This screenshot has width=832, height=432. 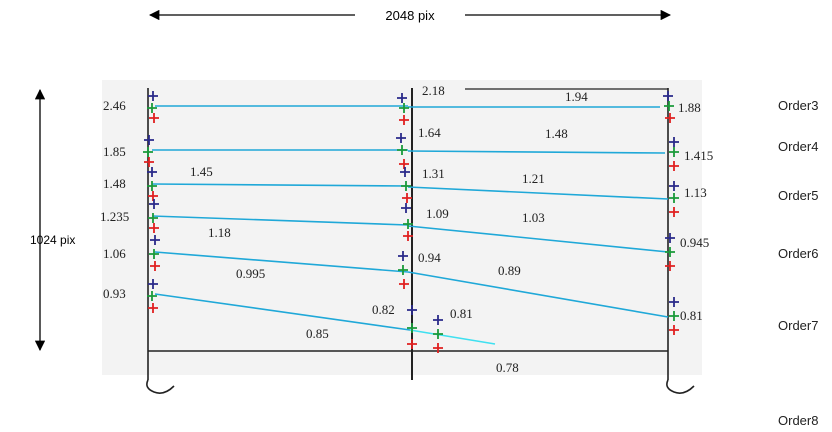 What do you see at coordinates (798, 253) in the screenshot?
I see `order-label: Order6` at bounding box center [798, 253].